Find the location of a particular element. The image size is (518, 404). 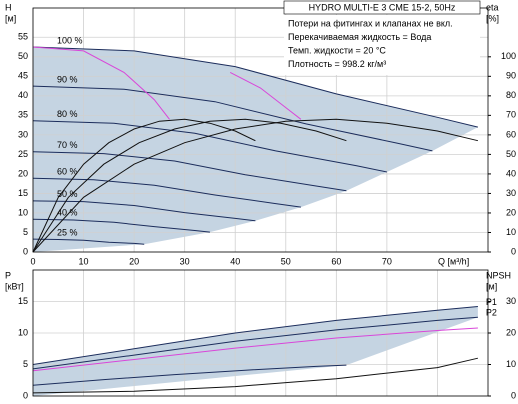

annotation: Темп. жидкости = 20 °C is located at coordinates (337, 50).